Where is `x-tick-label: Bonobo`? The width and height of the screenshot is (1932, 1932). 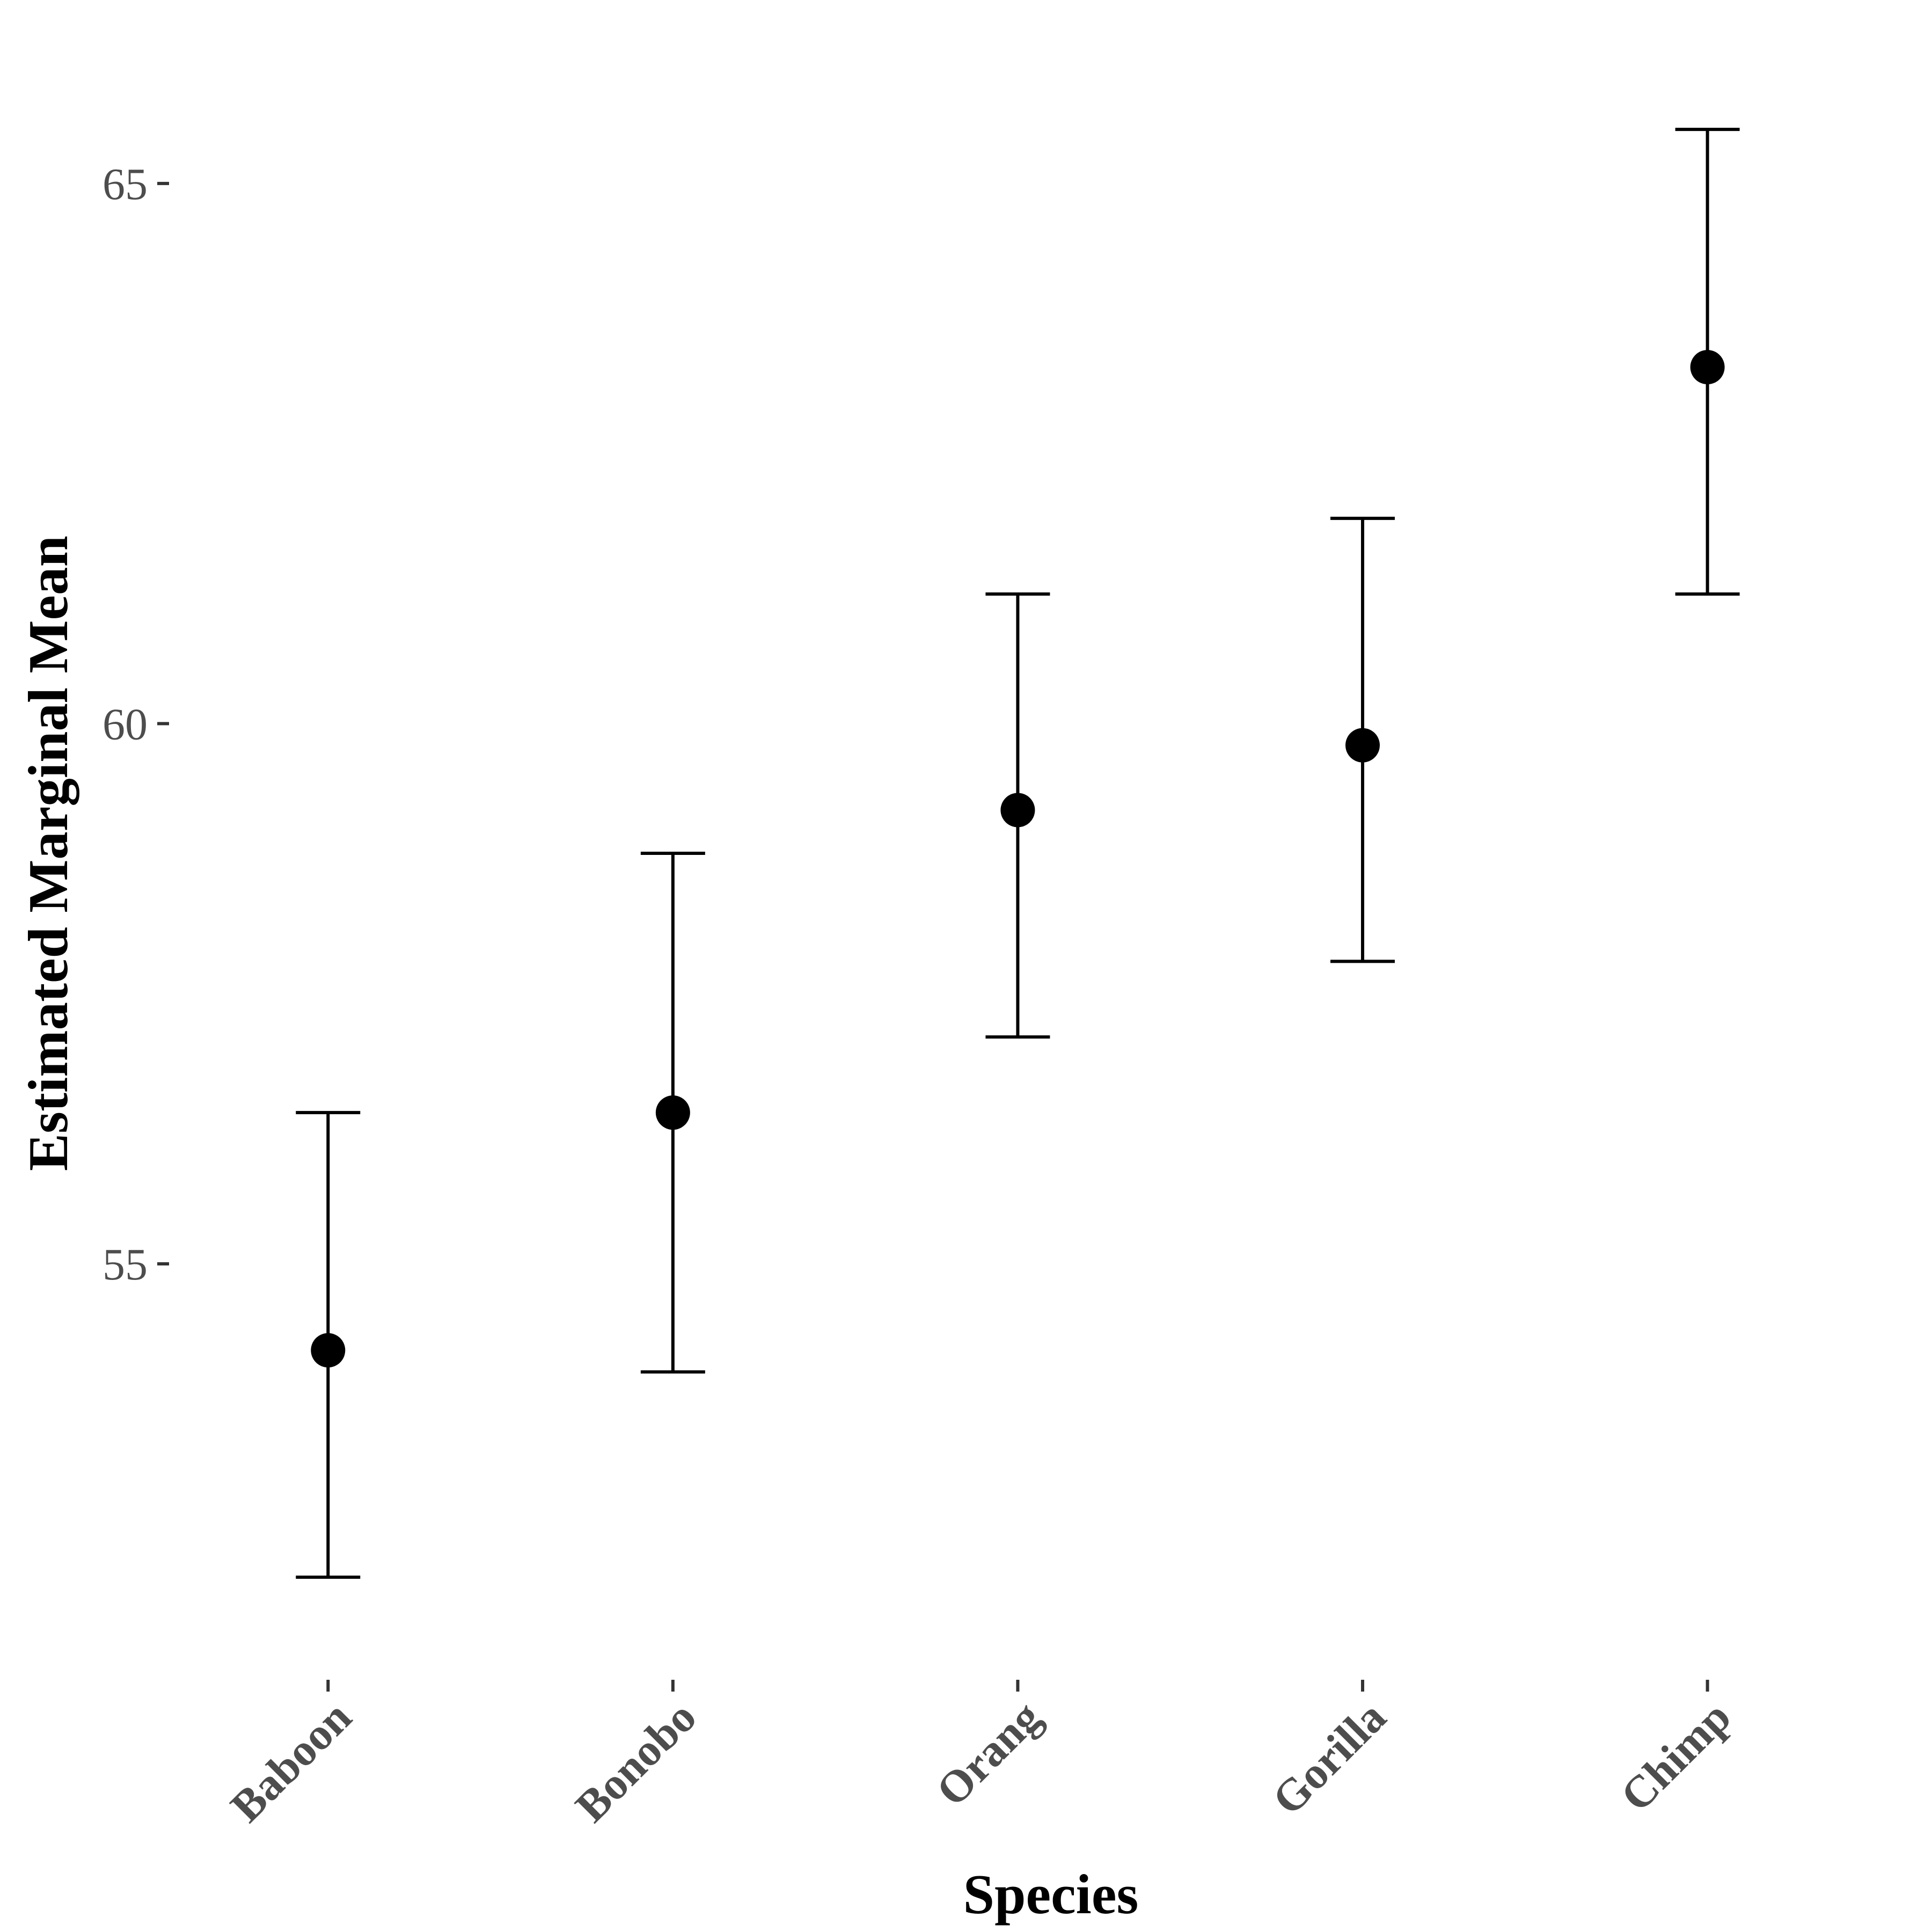
x-tick-label: Bonobo is located at coordinates (636, 1762).